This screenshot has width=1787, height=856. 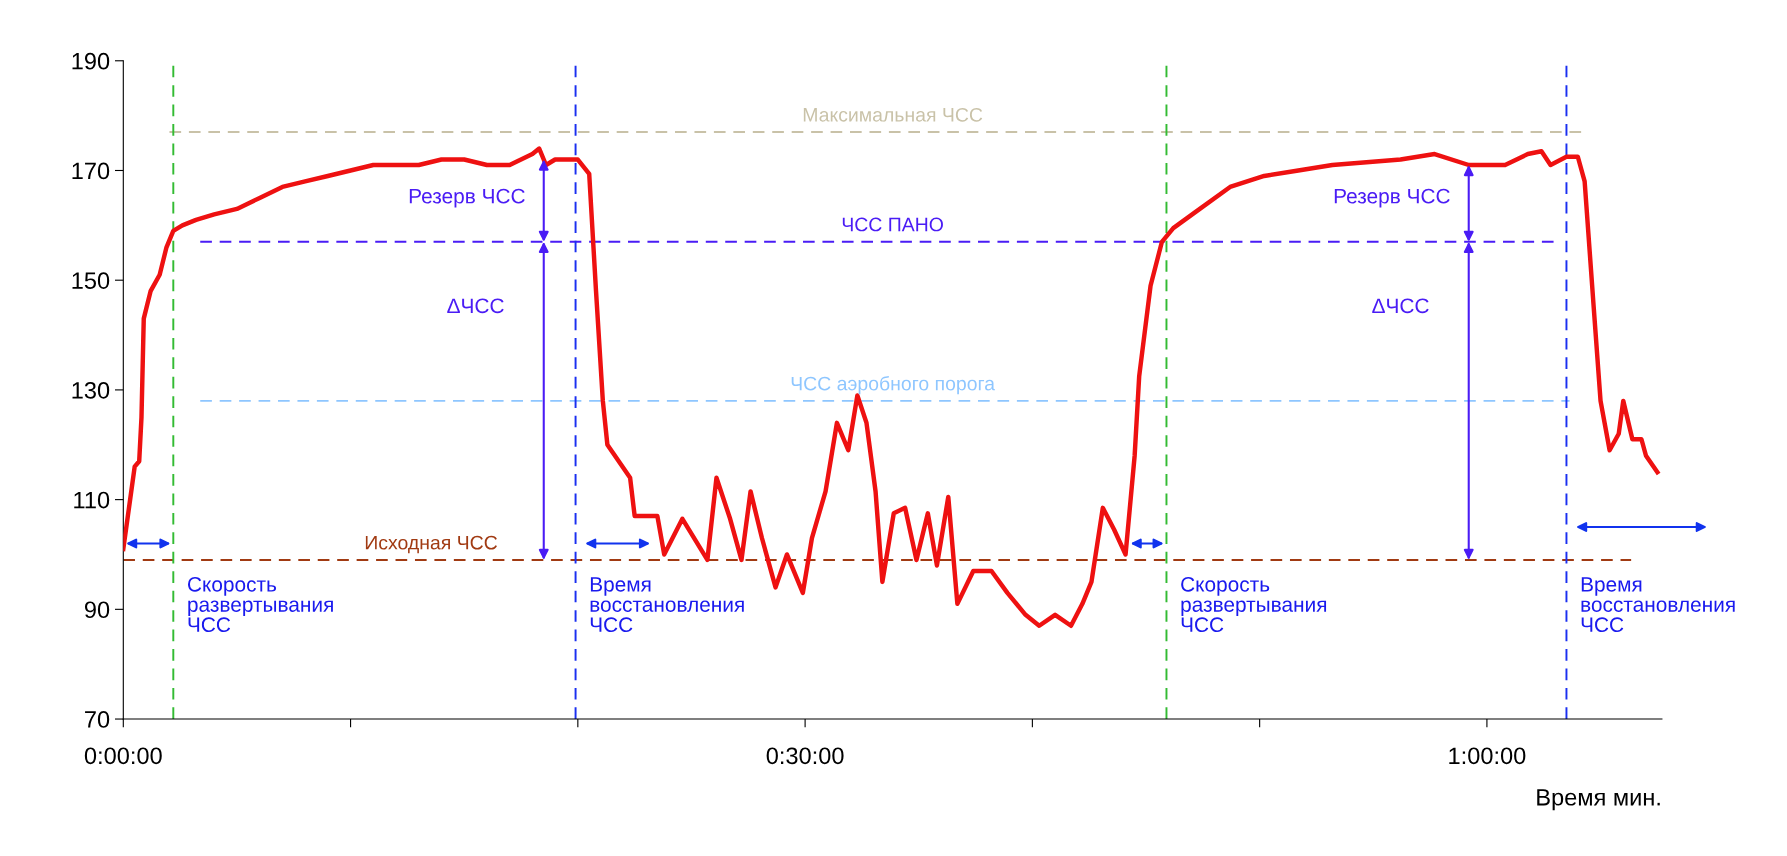 I want to click on y-tick-label: 90, so click(x=97, y=610).